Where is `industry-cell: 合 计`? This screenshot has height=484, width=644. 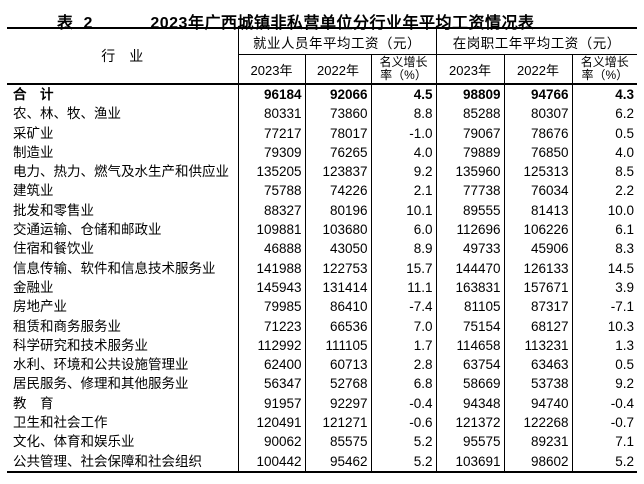 industry-cell: 合 计 is located at coordinates (33, 94).